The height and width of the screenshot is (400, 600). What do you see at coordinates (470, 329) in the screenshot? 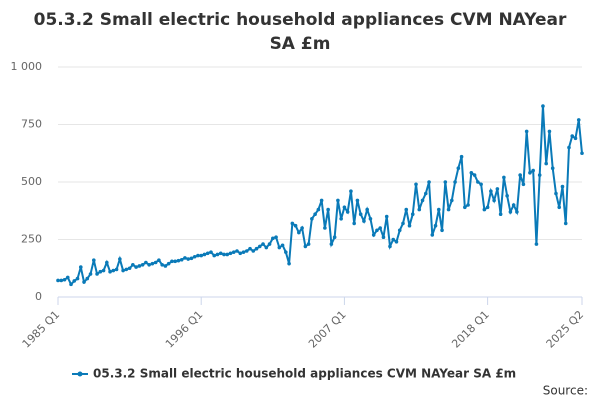
I see `x-tick-label: 2018 Q1` at bounding box center [470, 329].